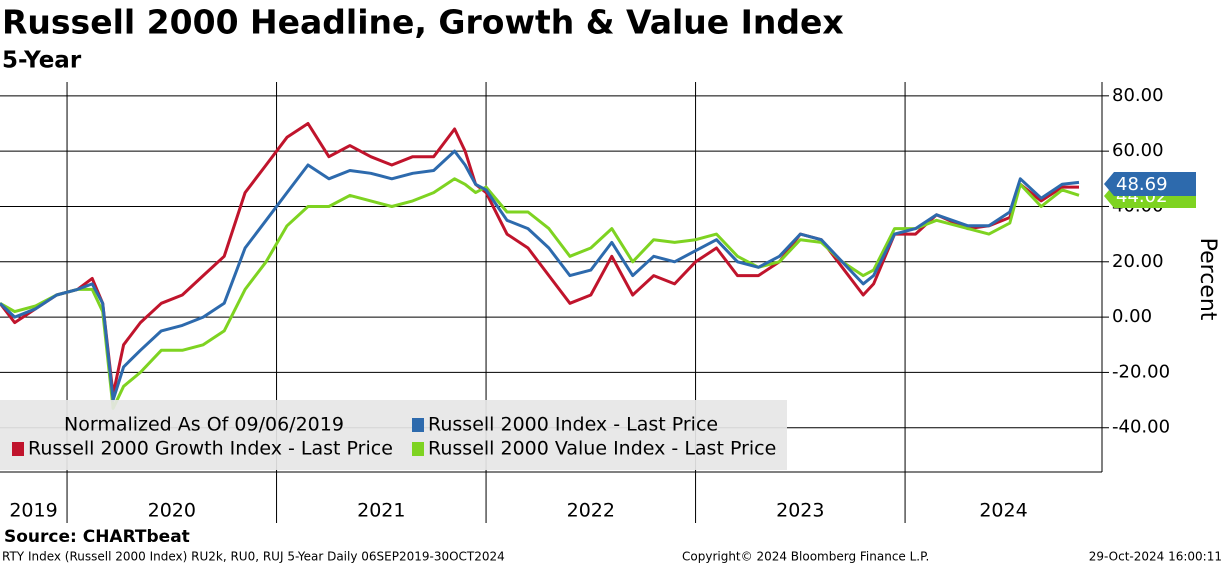 Image resolution: width=1224 pixels, height=566 pixels. What do you see at coordinates (1141, 371) in the screenshot?
I see `y-tick-label: -20.00` at bounding box center [1141, 371].